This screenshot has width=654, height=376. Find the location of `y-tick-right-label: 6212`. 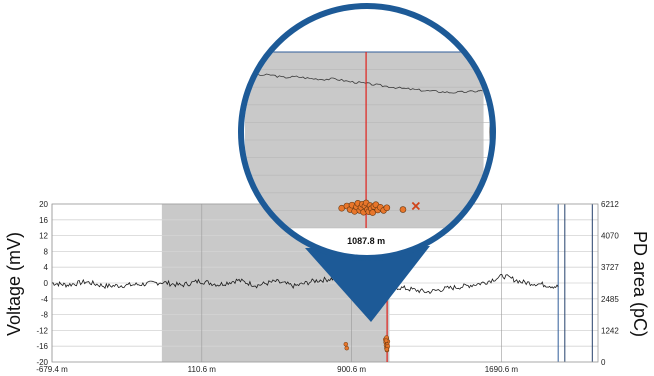

y-tick-right-label: 6212 is located at coordinates (610, 204).